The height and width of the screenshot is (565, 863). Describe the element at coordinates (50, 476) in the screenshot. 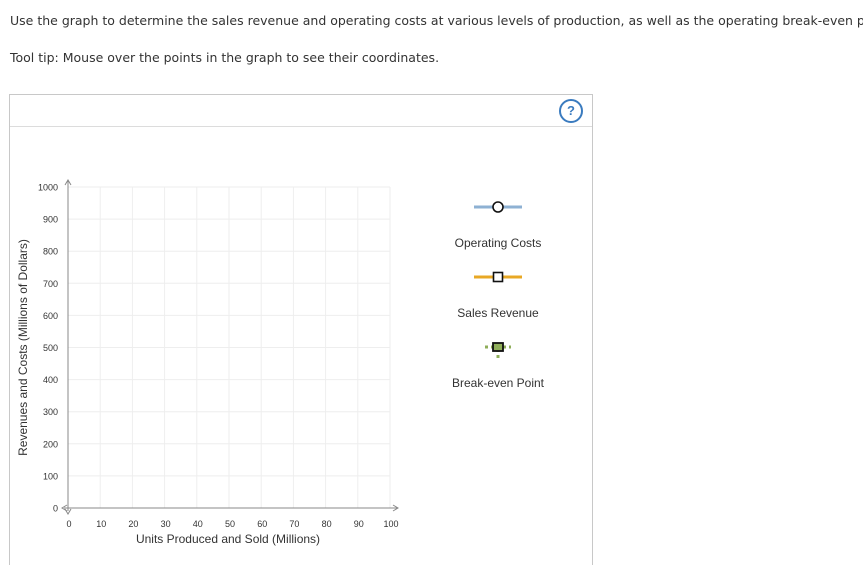

I see `y-tick-label: 100` at that location.